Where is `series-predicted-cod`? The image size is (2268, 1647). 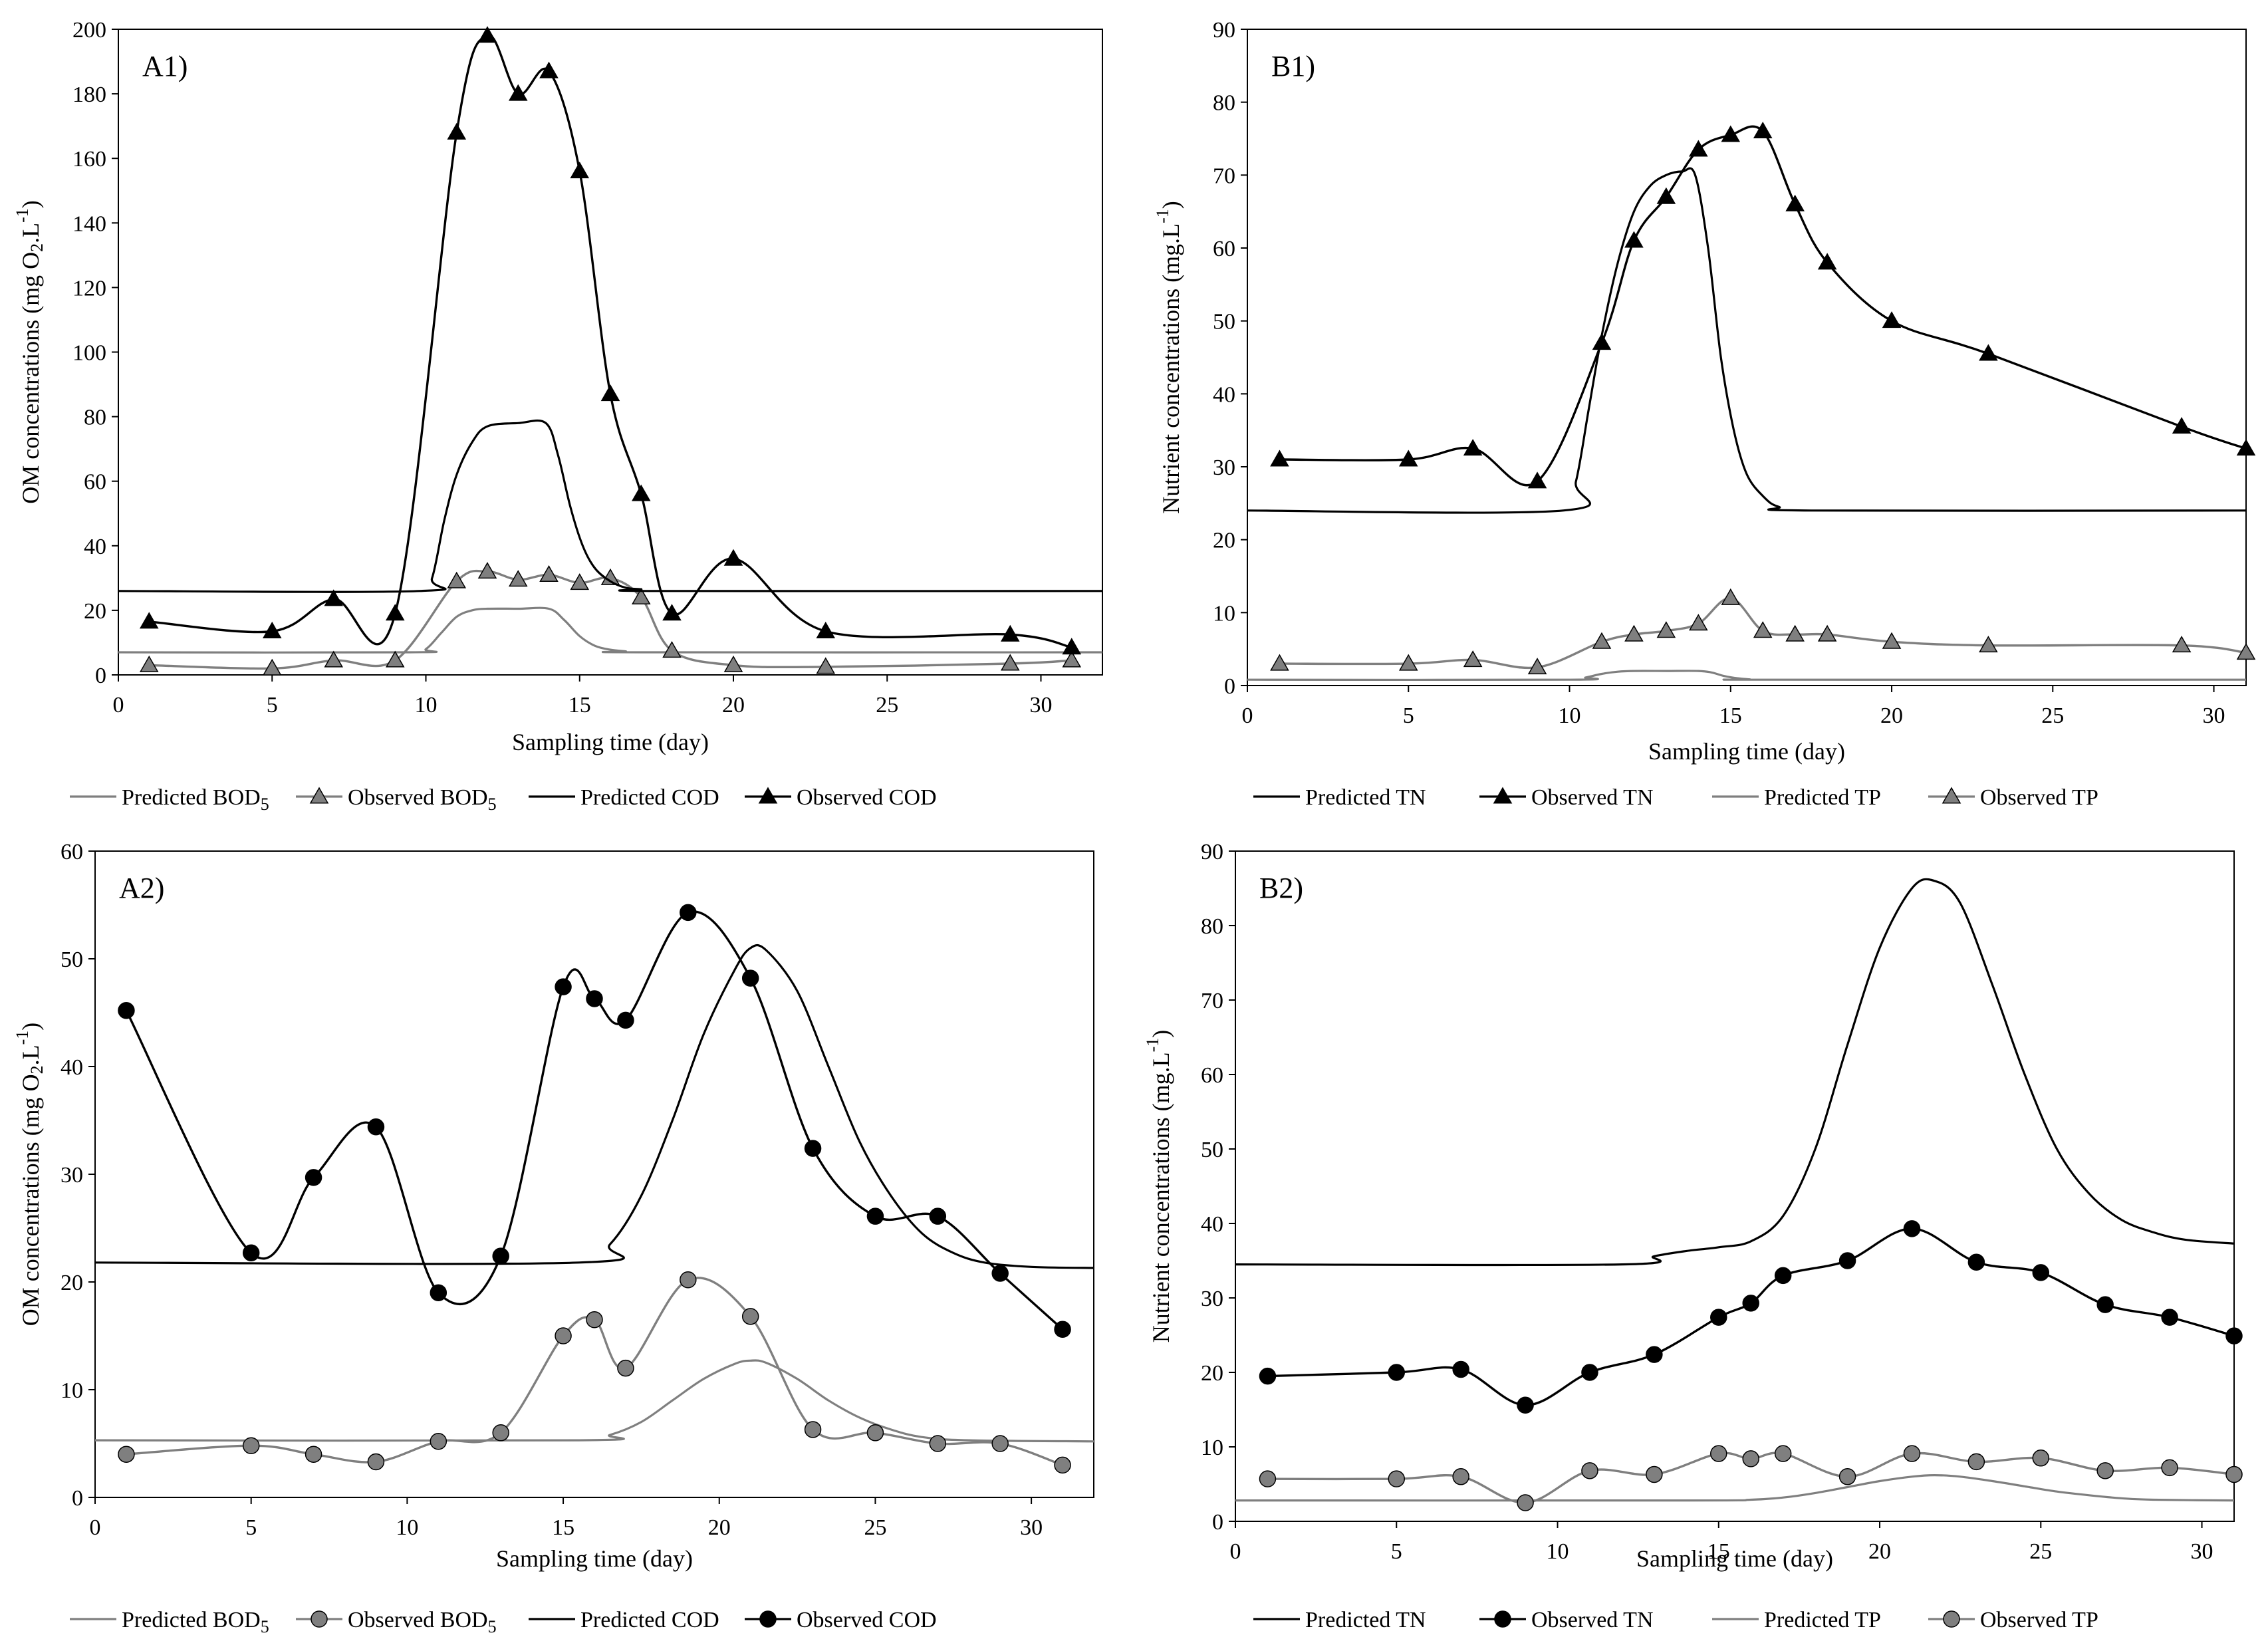
series-predicted-cod is located at coordinates (594, 1106).